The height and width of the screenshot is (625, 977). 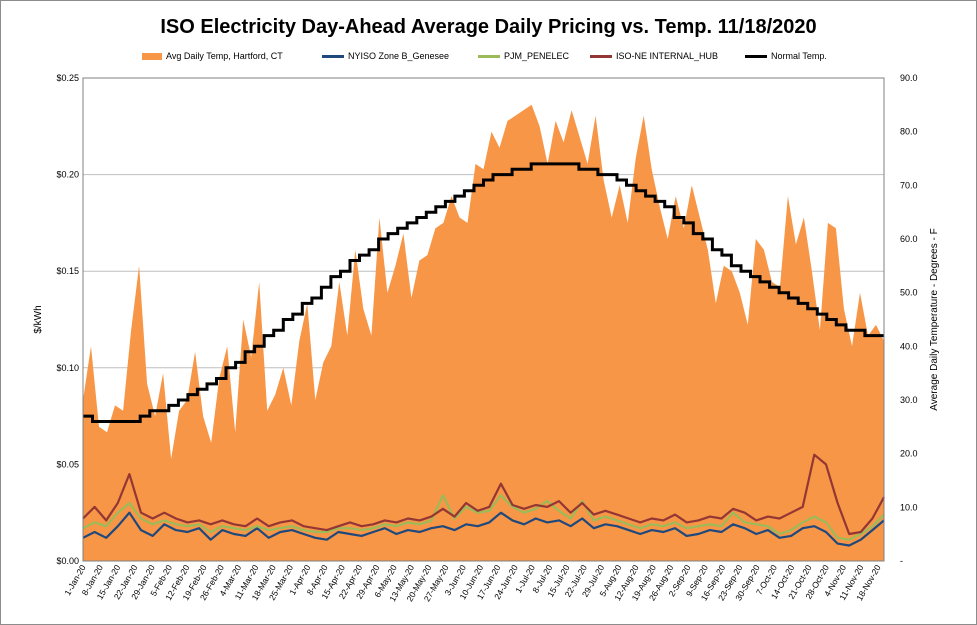 I want to click on right-tick-label: 90.0, so click(x=909, y=78).